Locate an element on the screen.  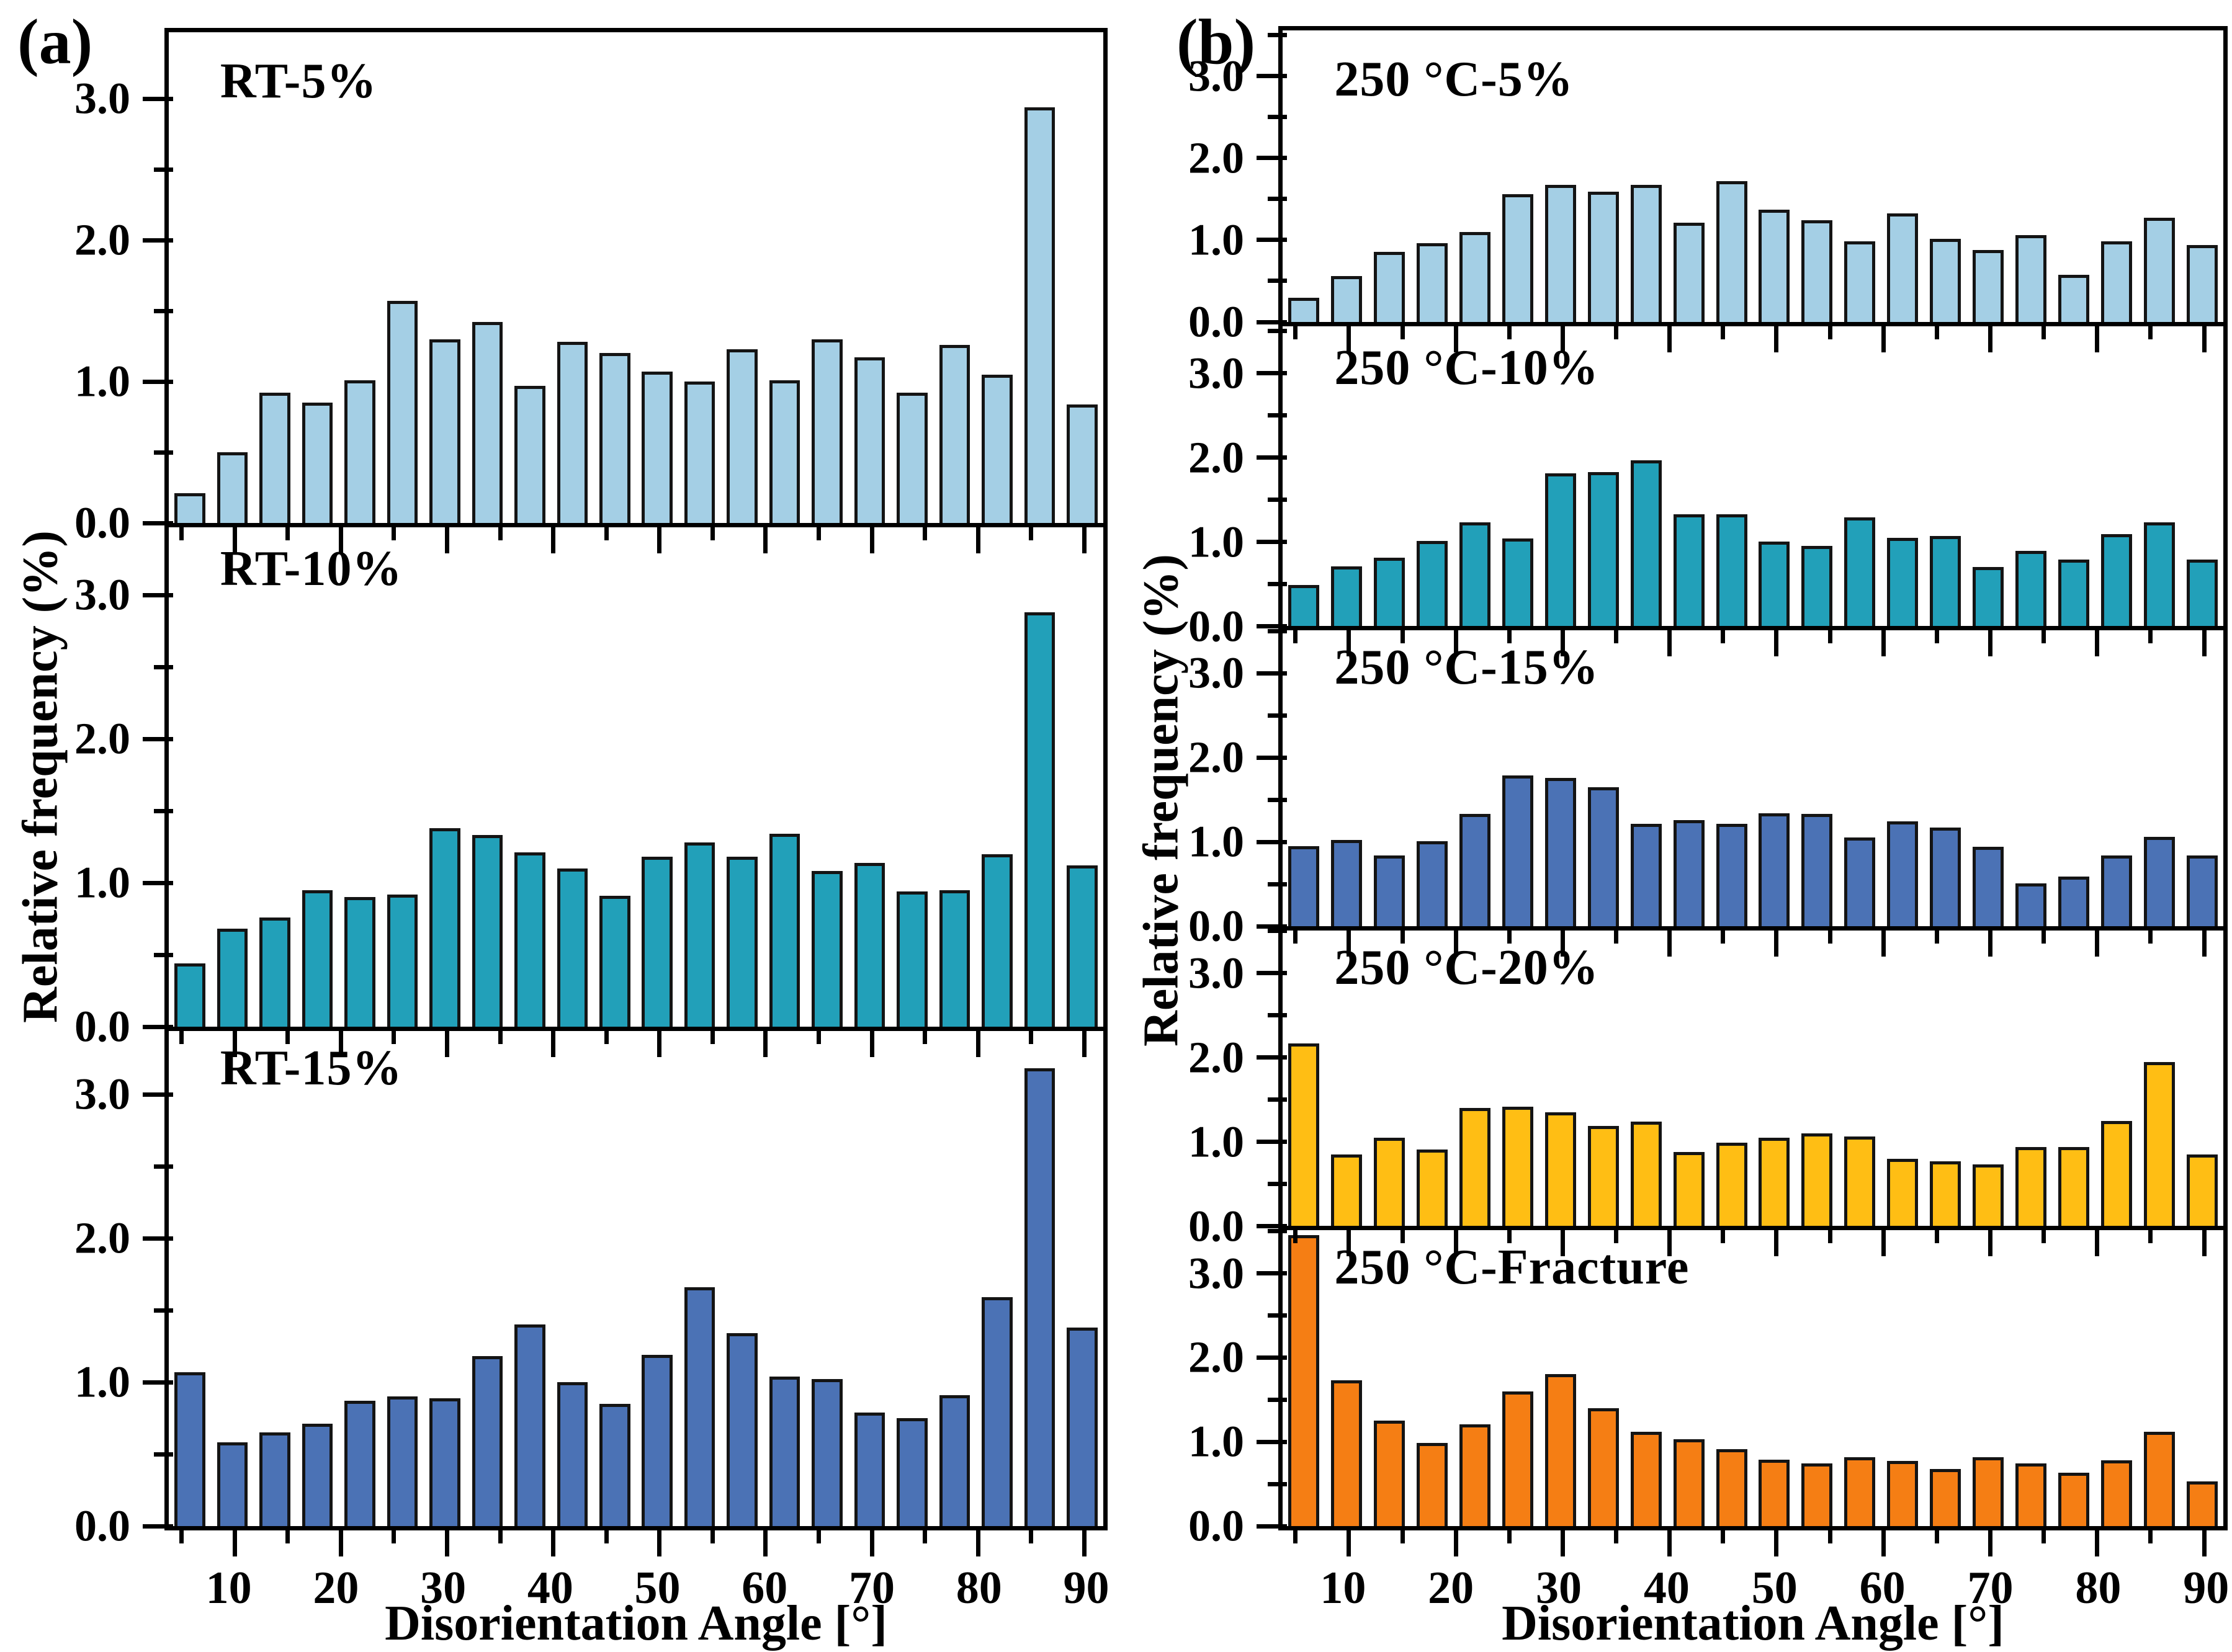
y-tick-label: 0.0 is located at coordinates (1216, 1526).